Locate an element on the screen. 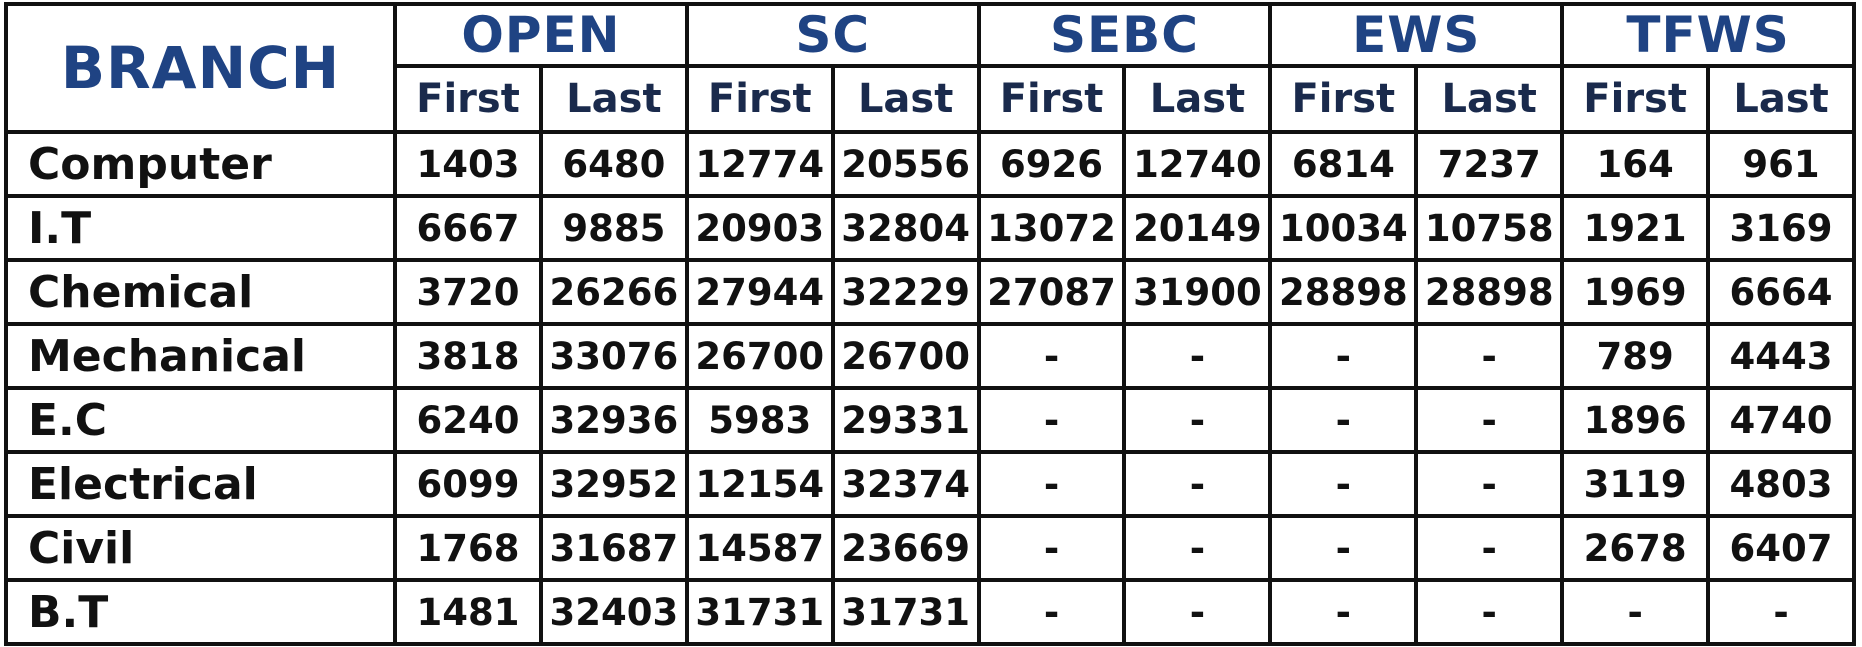 The image size is (1862, 647). sc-first-rank-cell: 14587 is located at coordinates (759, 548).